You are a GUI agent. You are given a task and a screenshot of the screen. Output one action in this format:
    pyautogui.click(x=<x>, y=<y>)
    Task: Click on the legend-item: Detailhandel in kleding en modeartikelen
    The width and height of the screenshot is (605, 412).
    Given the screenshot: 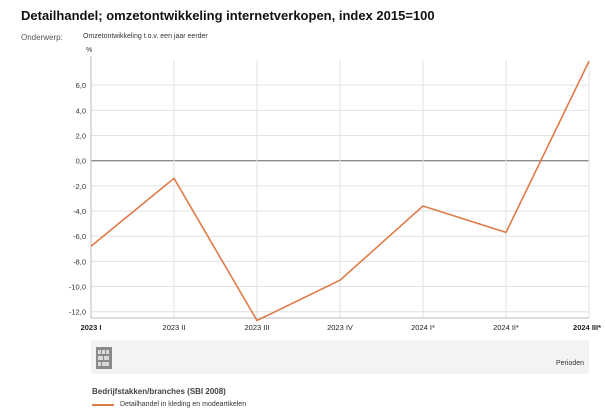 What is the action you would take?
    pyautogui.click(x=169, y=404)
    